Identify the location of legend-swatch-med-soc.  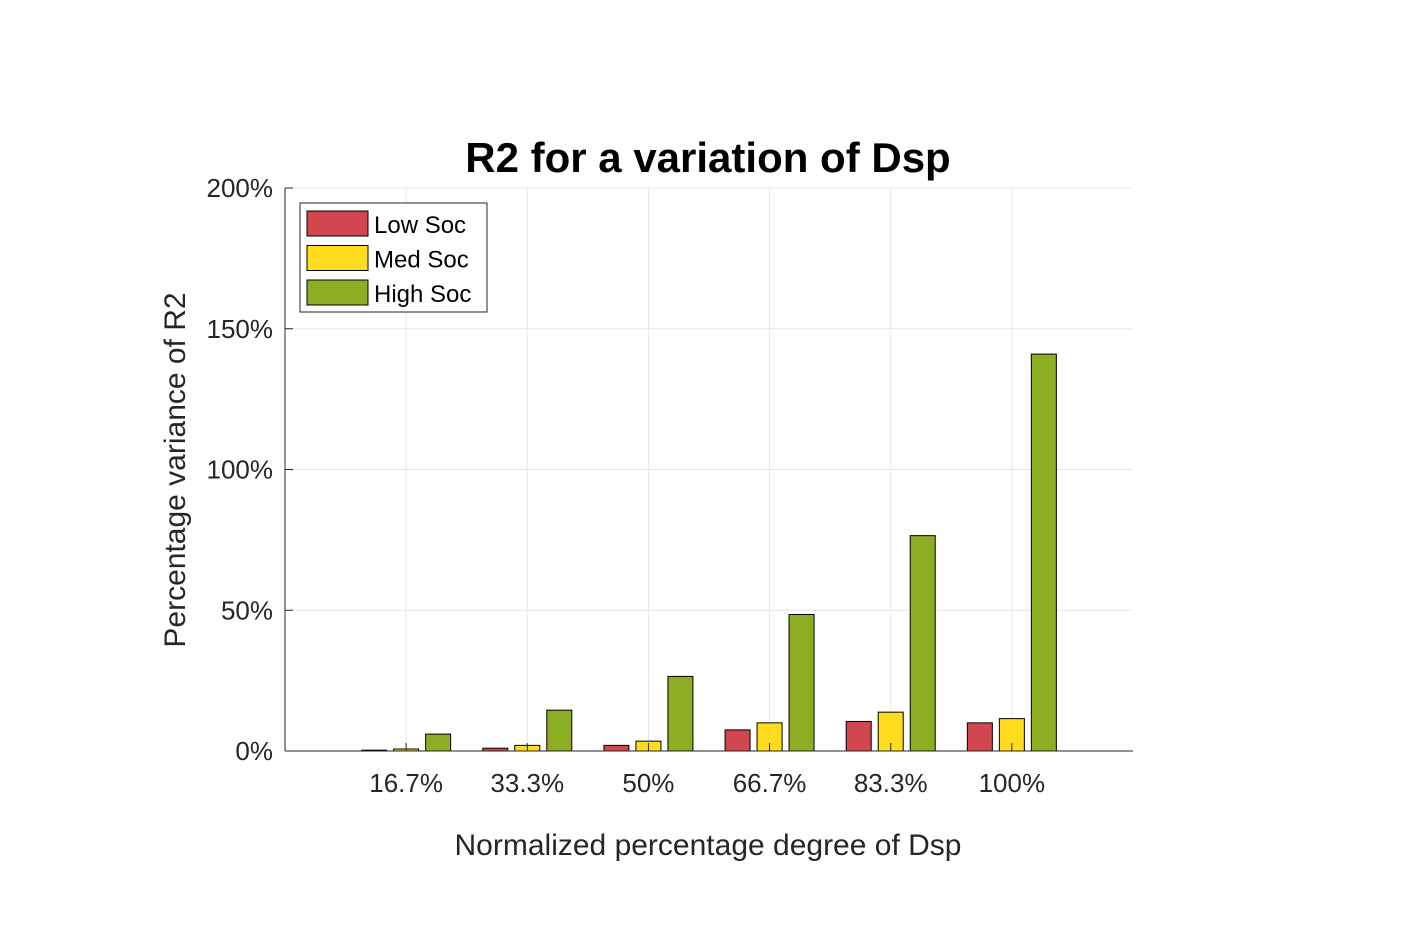
(337, 258).